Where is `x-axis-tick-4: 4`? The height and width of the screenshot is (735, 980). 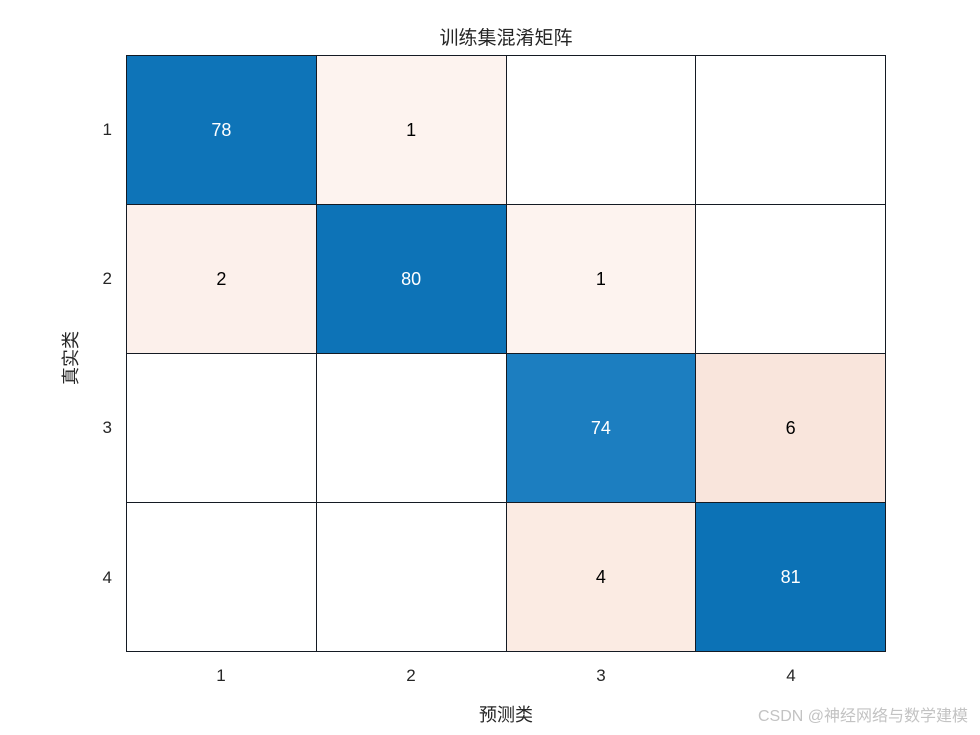
x-axis-tick-4: 4 is located at coordinates (791, 675).